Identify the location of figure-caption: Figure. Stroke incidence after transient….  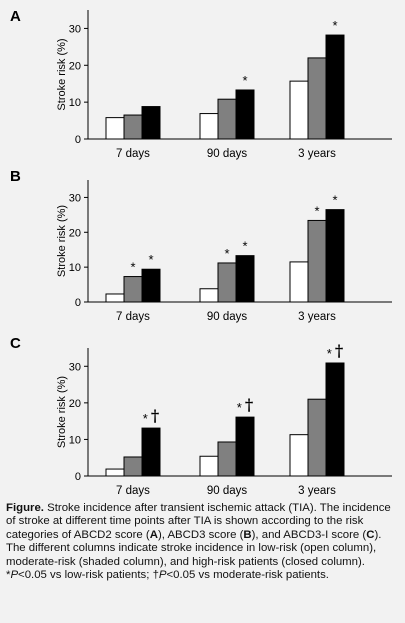
(203, 542).